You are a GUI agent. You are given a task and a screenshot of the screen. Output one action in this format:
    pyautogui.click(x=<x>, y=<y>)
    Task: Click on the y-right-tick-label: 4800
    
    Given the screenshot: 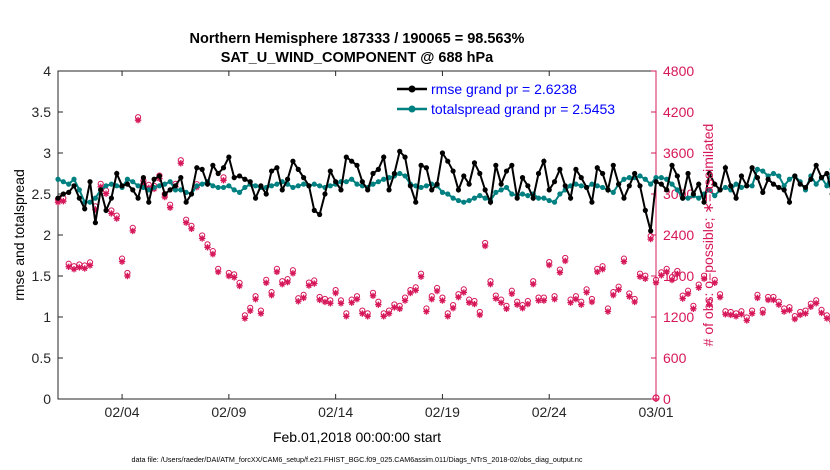 What is the action you would take?
    pyautogui.click(x=678, y=71)
    